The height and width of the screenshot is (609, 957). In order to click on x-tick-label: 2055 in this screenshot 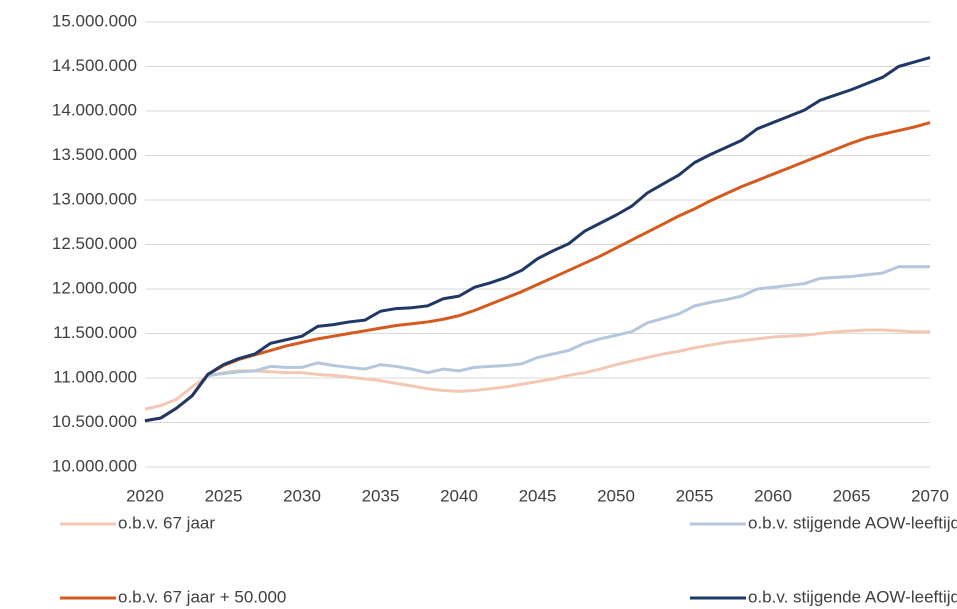, I will do `click(695, 495)`.